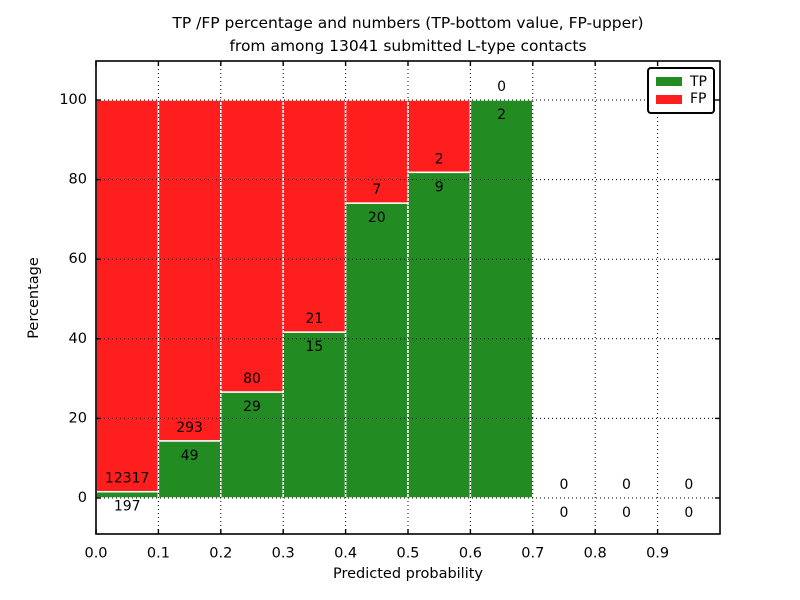 The image size is (800, 600). I want to click on legend-entry-tp: TP, so click(681, 81).